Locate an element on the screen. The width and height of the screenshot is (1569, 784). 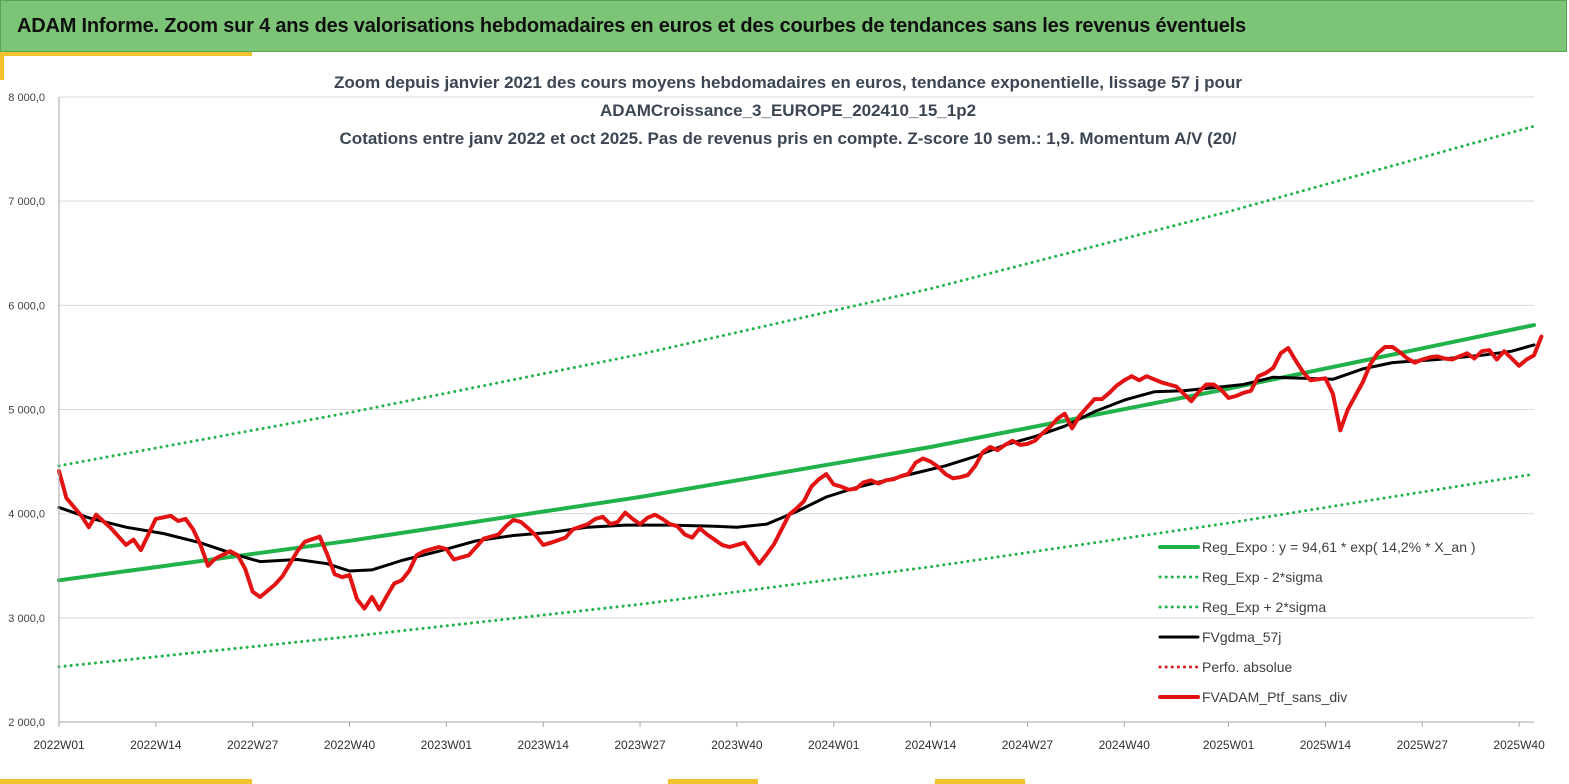
x-tick-label: 2025W27 is located at coordinates (1423, 745).